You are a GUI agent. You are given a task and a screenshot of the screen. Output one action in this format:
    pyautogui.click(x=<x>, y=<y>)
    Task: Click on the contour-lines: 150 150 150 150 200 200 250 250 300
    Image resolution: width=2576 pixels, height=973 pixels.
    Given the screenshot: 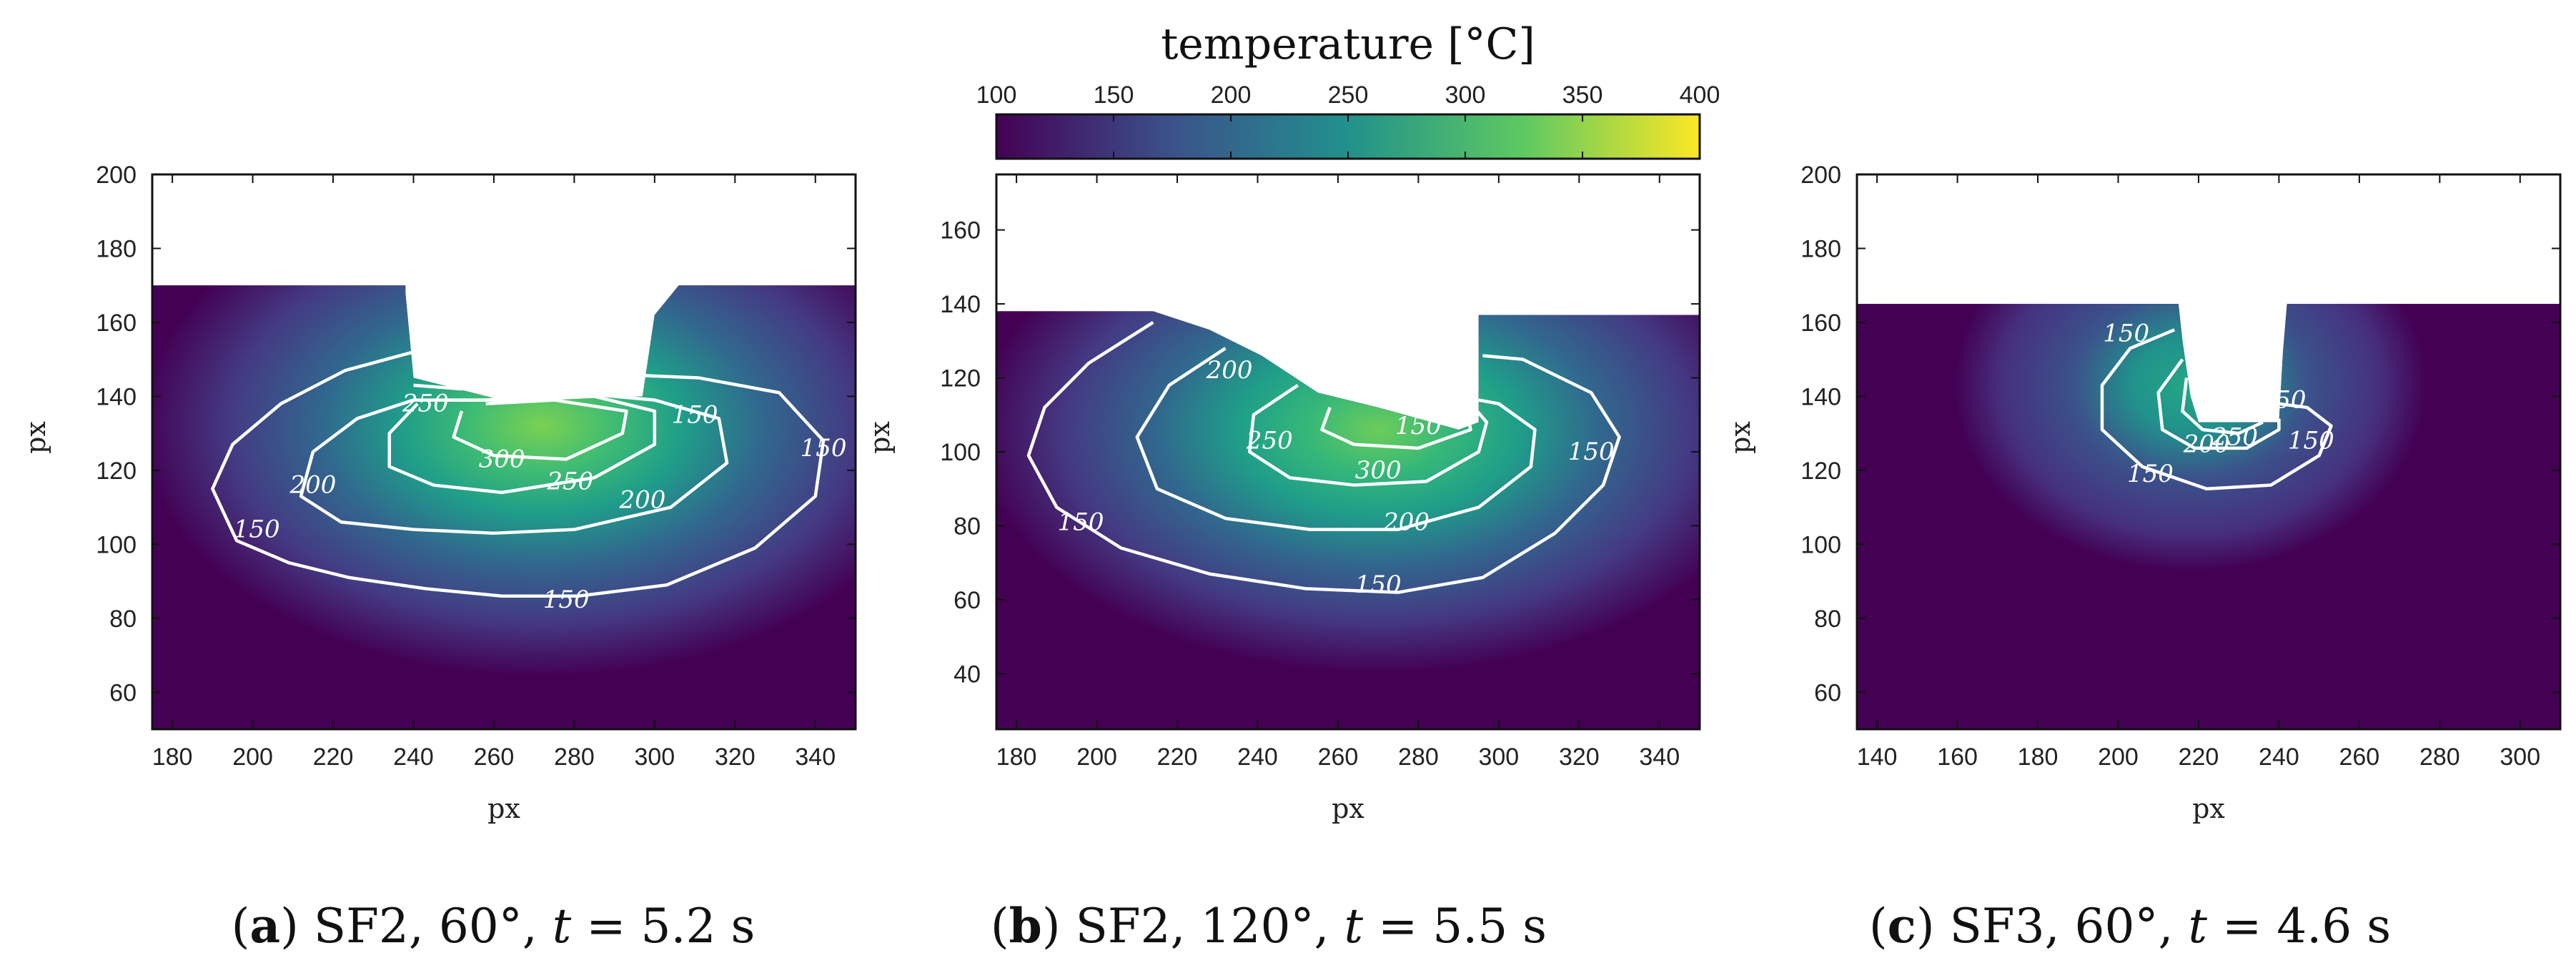 What is the action you would take?
    pyautogui.click(x=529, y=482)
    